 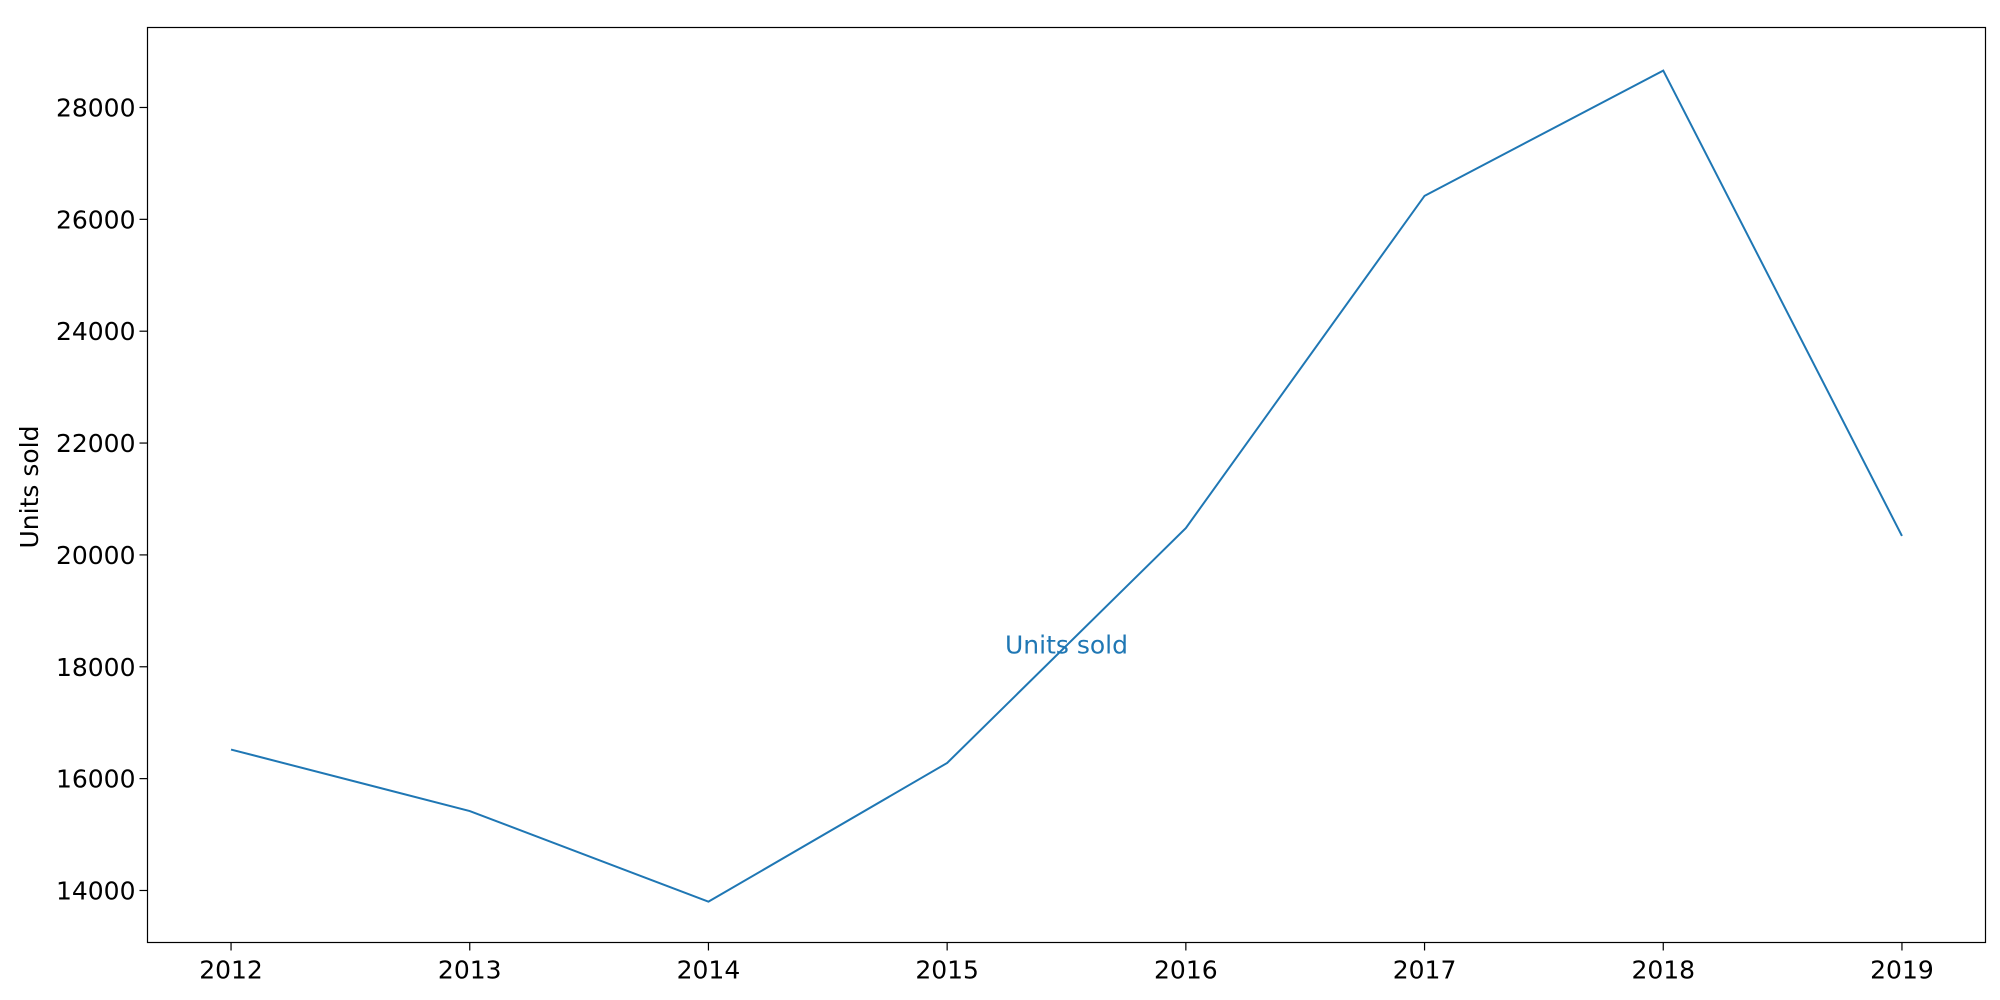 I want to click on y-tick-label: 26000, so click(x=96, y=219).